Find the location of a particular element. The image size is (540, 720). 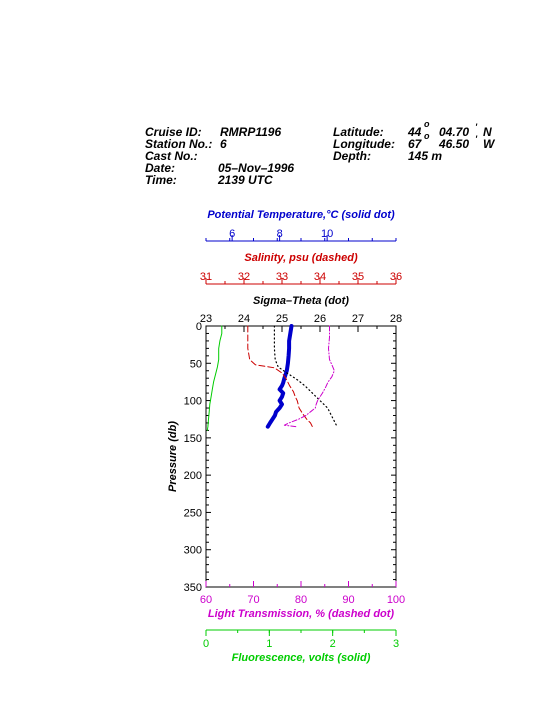

latitude-label: Latitude: is located at coordinates (358, 132).